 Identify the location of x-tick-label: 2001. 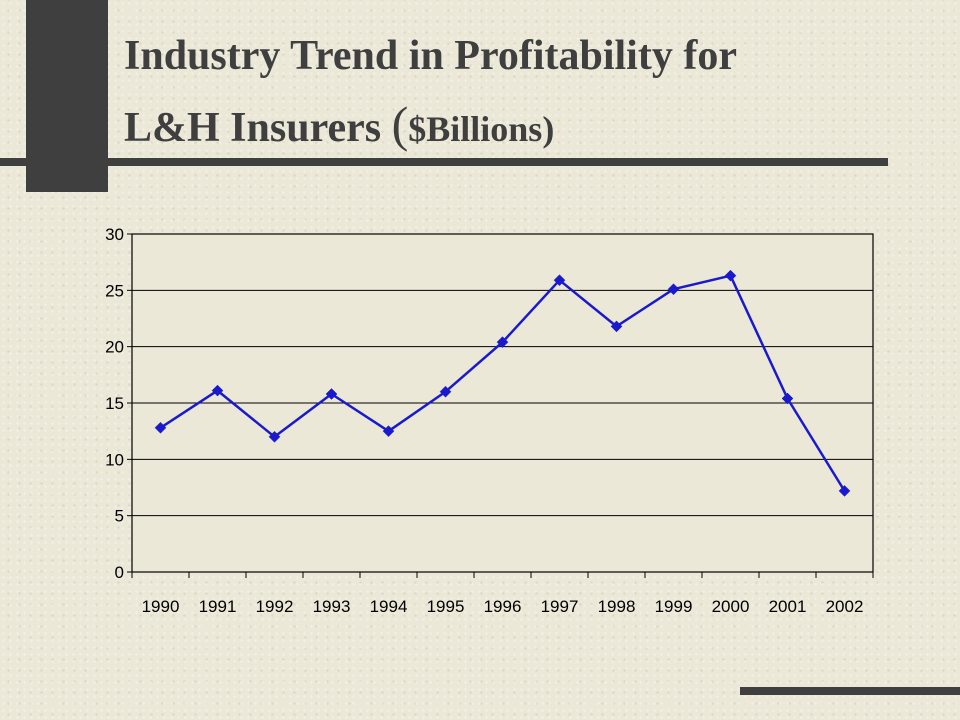
(788, 606).